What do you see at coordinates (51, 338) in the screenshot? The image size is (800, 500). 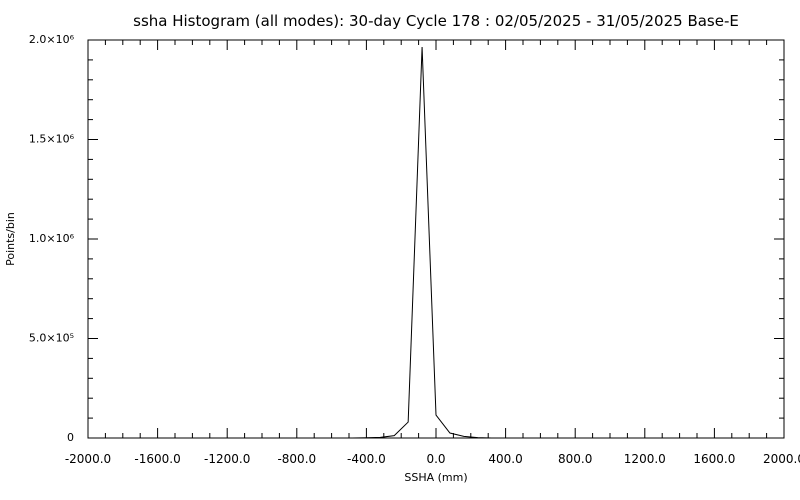 I see `y-tick-label: 5.0×10⁵` at bounding box center [51, 338].